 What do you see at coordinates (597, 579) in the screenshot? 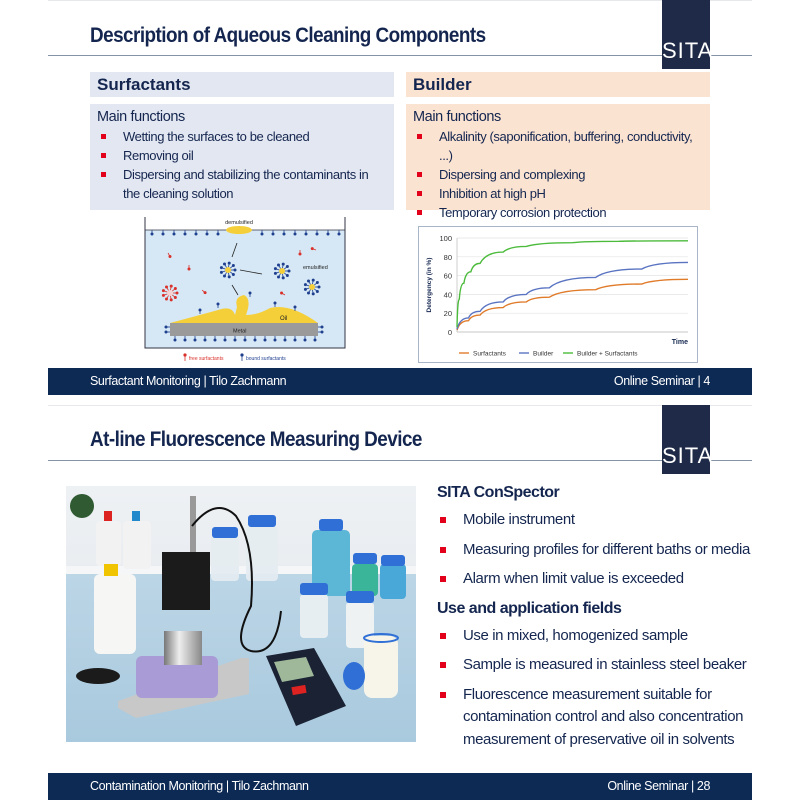
I see `bullet-item: Alarm when limit value is exceeded` at bounding box center [597, 579].